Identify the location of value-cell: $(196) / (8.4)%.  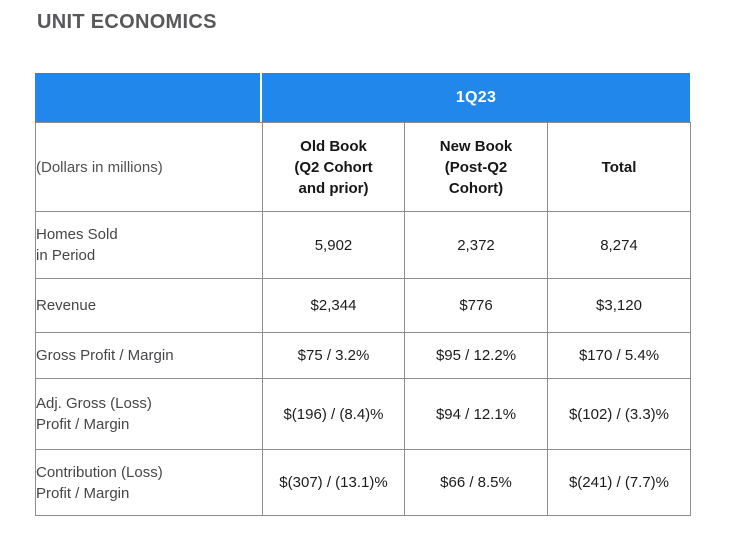
(333, 414).